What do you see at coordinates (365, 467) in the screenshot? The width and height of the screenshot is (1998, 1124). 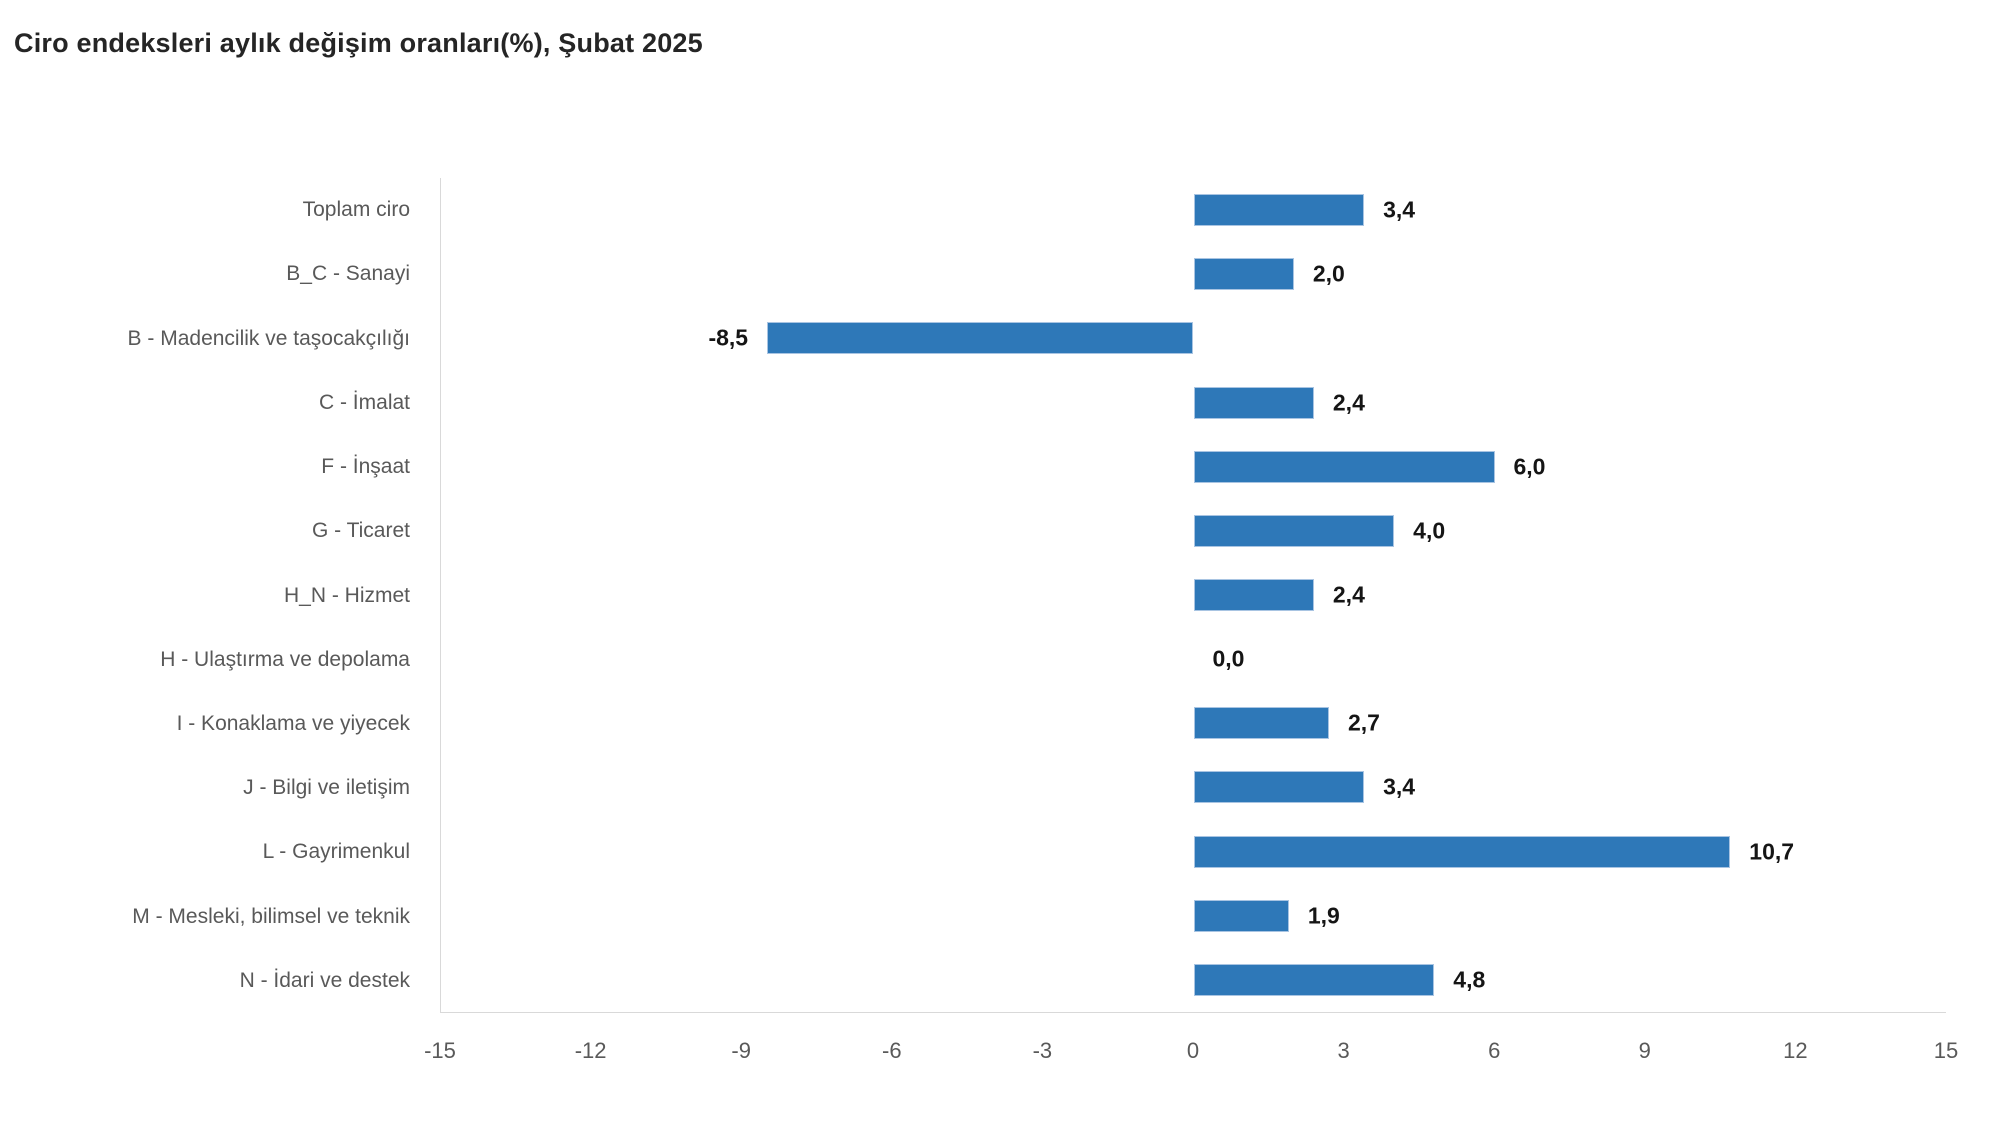 I see `category-label: F - İnşaat` at bounding box center [365, 467].